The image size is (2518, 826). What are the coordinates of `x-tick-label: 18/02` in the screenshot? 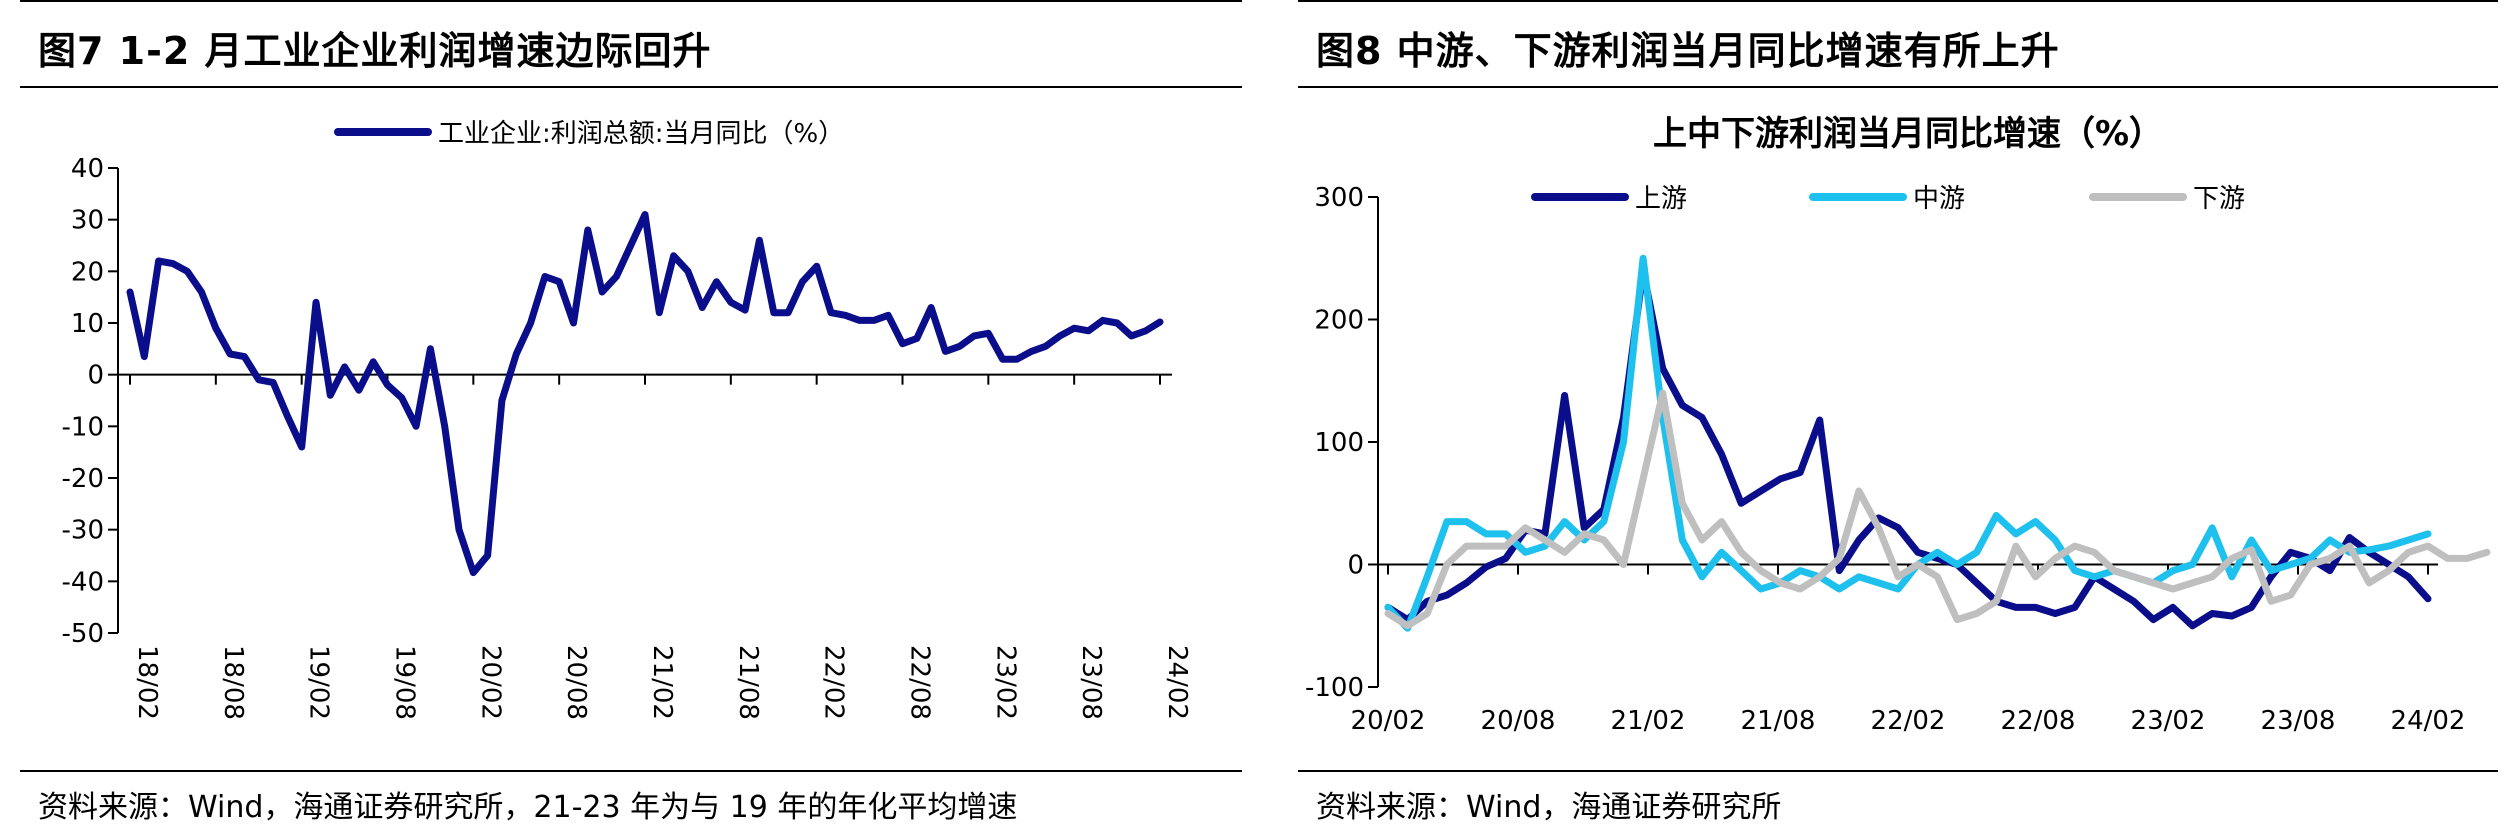 It's located at (147, 682).